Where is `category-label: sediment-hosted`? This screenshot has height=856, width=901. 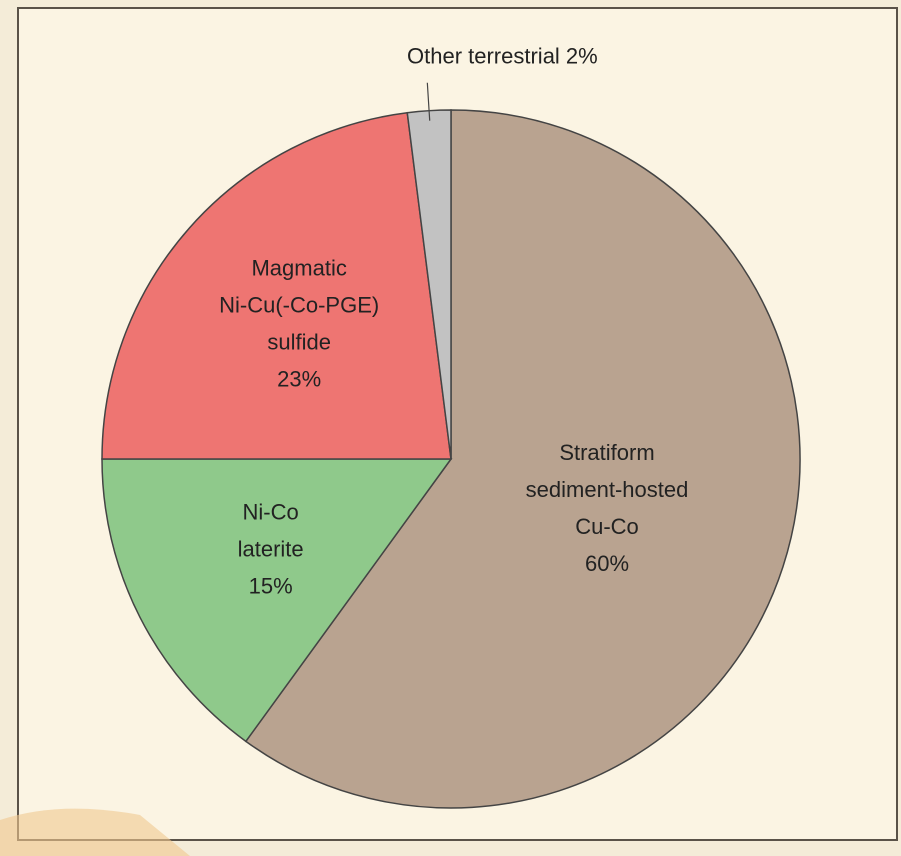
category-label: sediment-hosted is located at coordinates (607, 489).